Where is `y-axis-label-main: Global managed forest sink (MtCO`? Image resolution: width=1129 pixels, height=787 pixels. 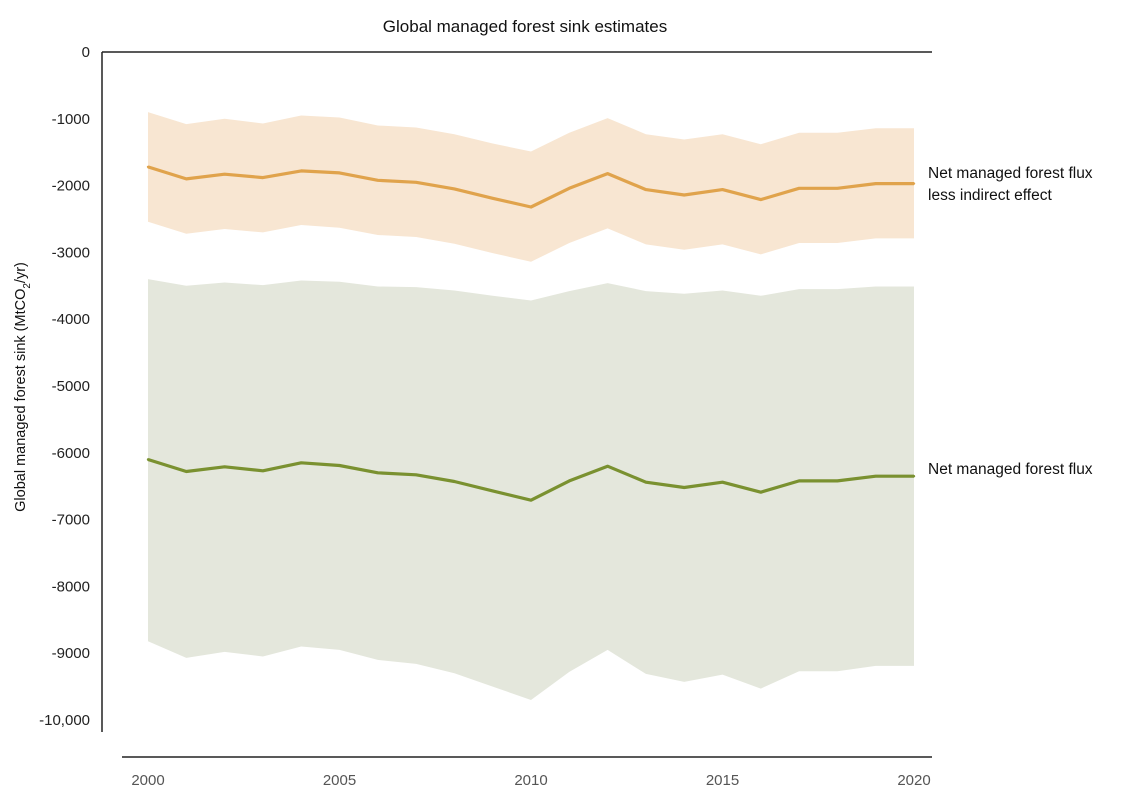
y-axis-label-main: Global managed forest sink (MtCO is located at coordinates (21, 400).